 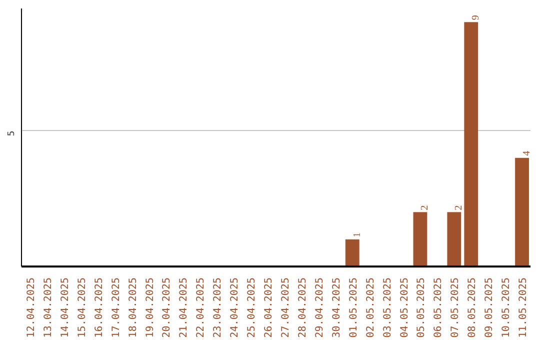 What do you see at coordinates (99, 307) in the screenshot?
I see `x-tick-label: 16.04.2025` at bounding box center [99, 307].